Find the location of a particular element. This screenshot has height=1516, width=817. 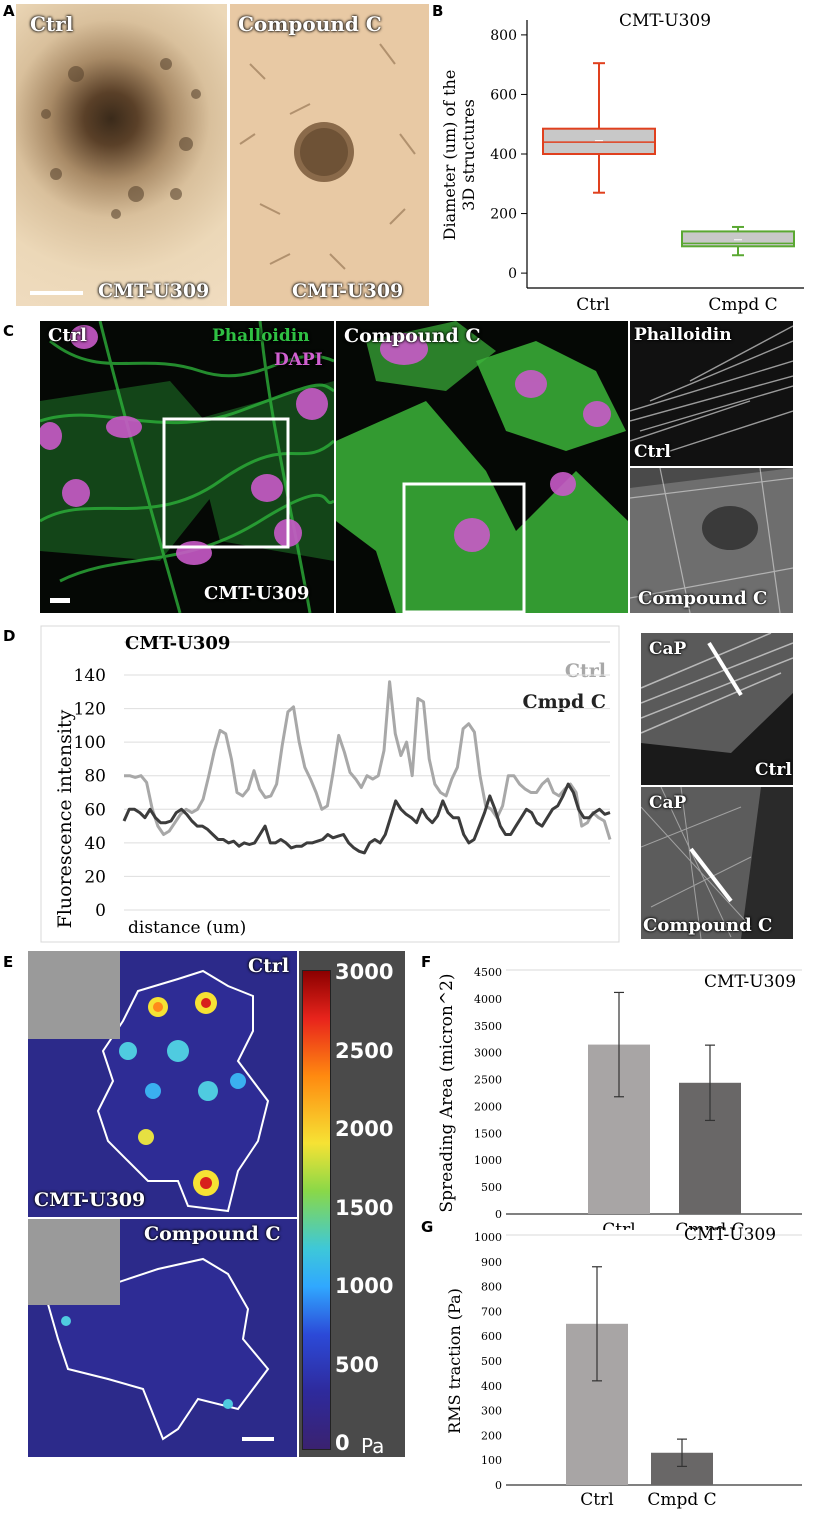

y-tick-label: 700 is located at coordinates (491, 1311).